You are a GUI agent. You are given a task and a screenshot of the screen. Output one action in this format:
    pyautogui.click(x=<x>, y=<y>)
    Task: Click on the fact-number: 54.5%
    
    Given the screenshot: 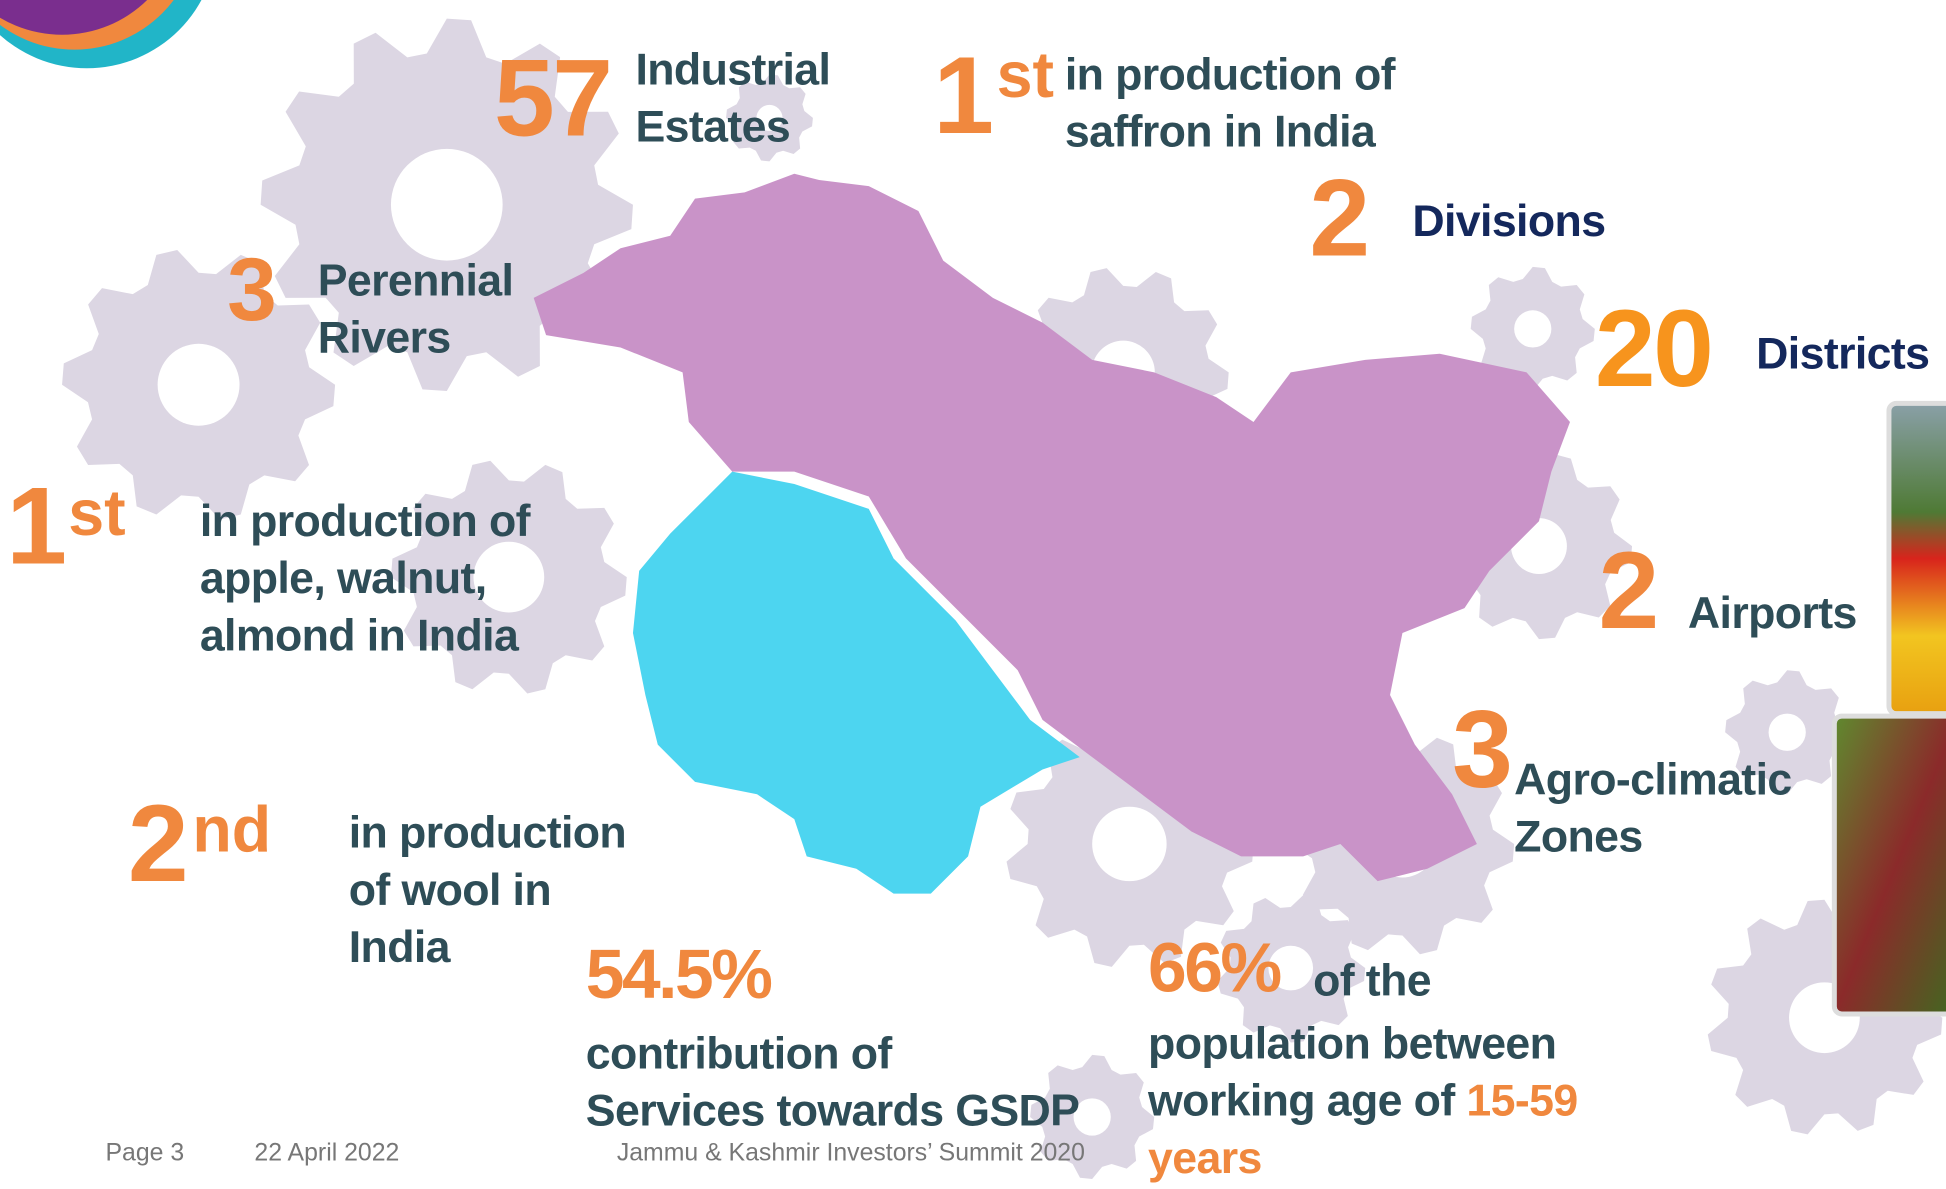 What is the action you would take?
    pyautogui.click(x=679, y=973)
    